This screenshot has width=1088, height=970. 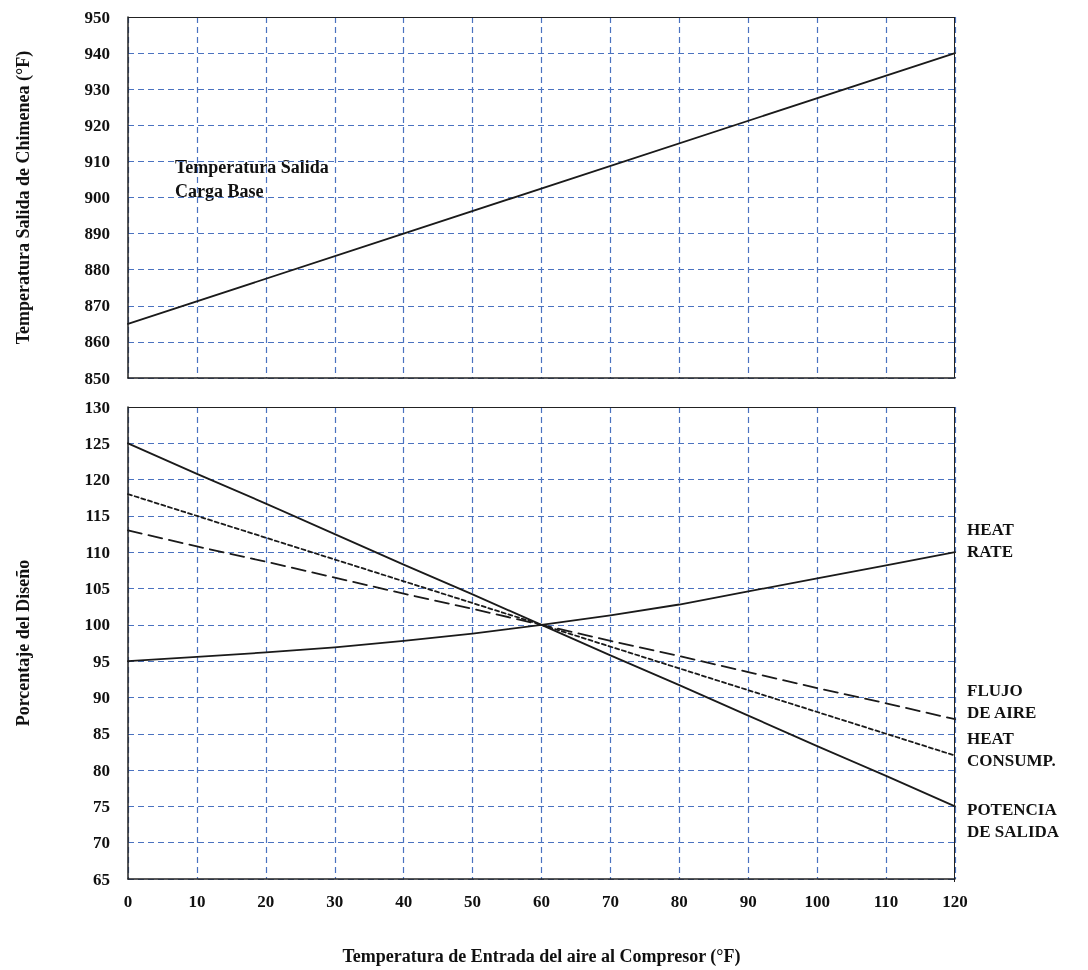 I want to click on y-tick-label: 930, so click(x=97, y=89).